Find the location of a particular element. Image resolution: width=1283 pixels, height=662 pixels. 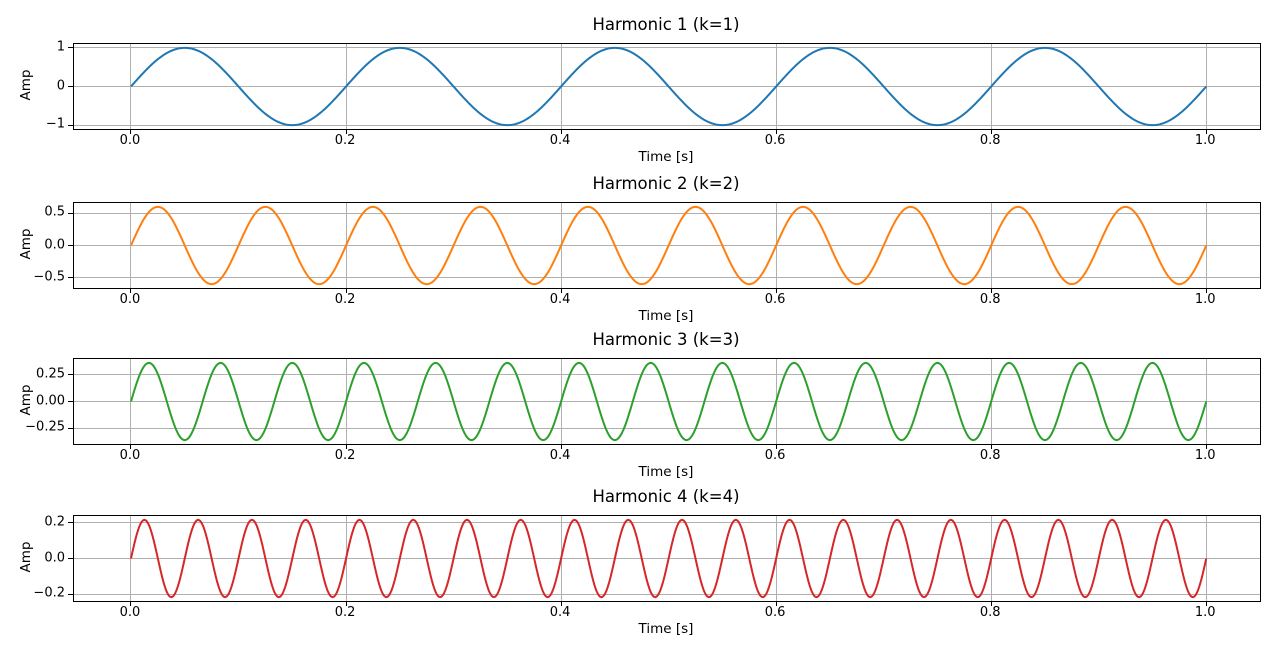

subplot-3-x-axis-label: Time [s] is located at coordinates (666, 472).